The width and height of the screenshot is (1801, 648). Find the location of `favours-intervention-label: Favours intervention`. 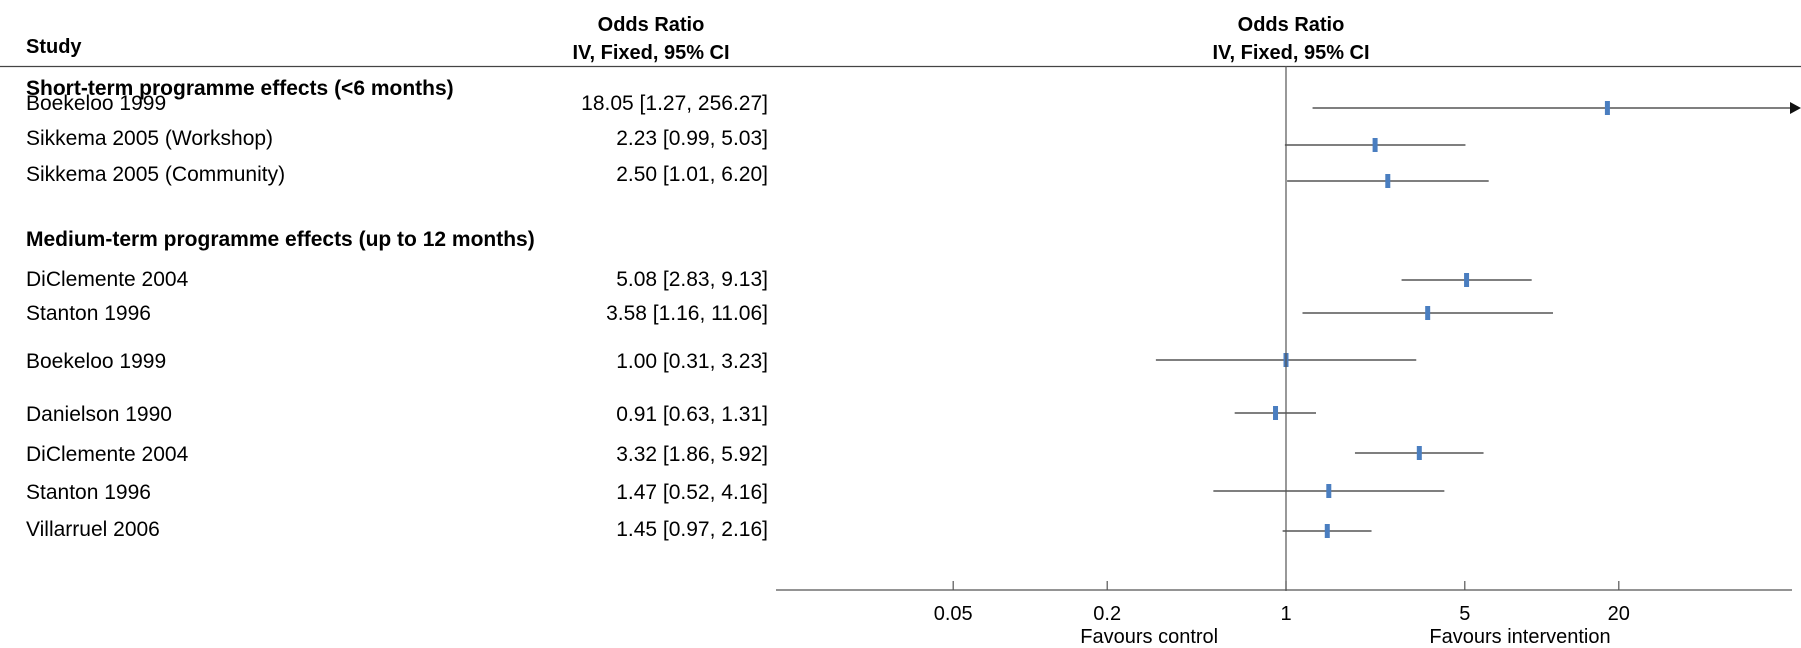

favours-intervention-label: Favours intervention is located at coordinates (1519, 637).